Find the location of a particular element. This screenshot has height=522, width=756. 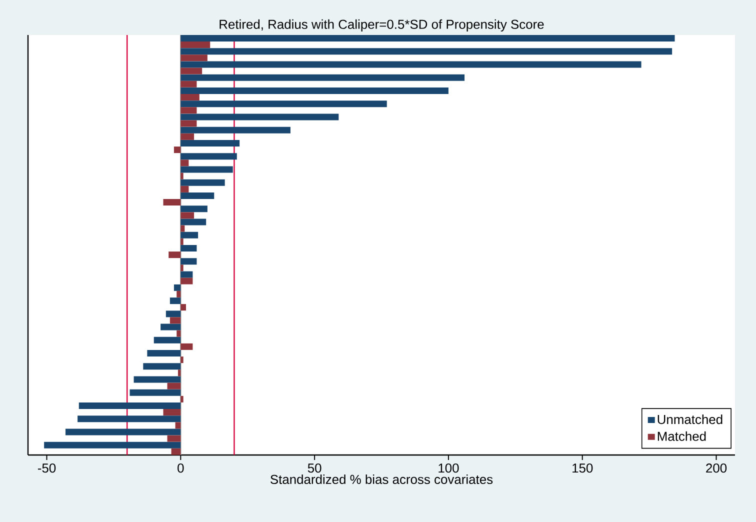

x-tick-label: -50 is located at coordinates (47, 468).